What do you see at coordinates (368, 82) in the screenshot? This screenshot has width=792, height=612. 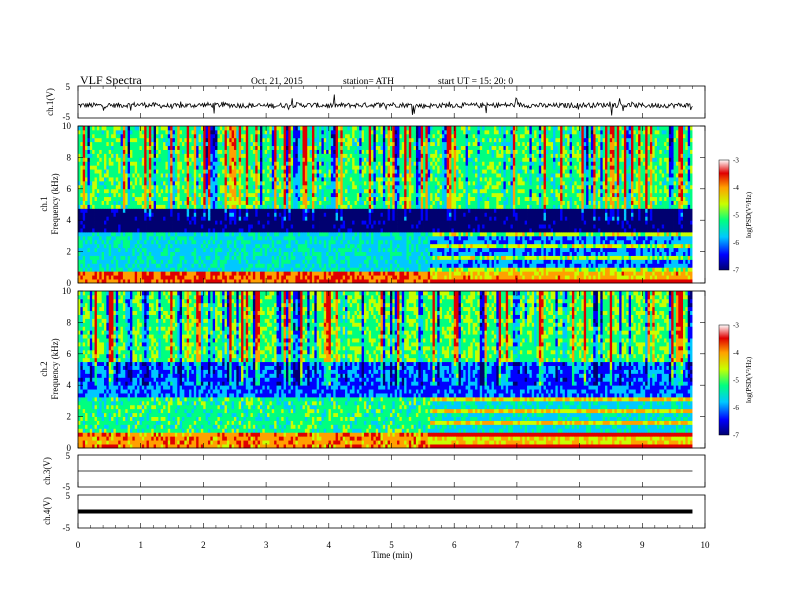 I see `station-label: station= ATH` at bounding box center [368, 82].